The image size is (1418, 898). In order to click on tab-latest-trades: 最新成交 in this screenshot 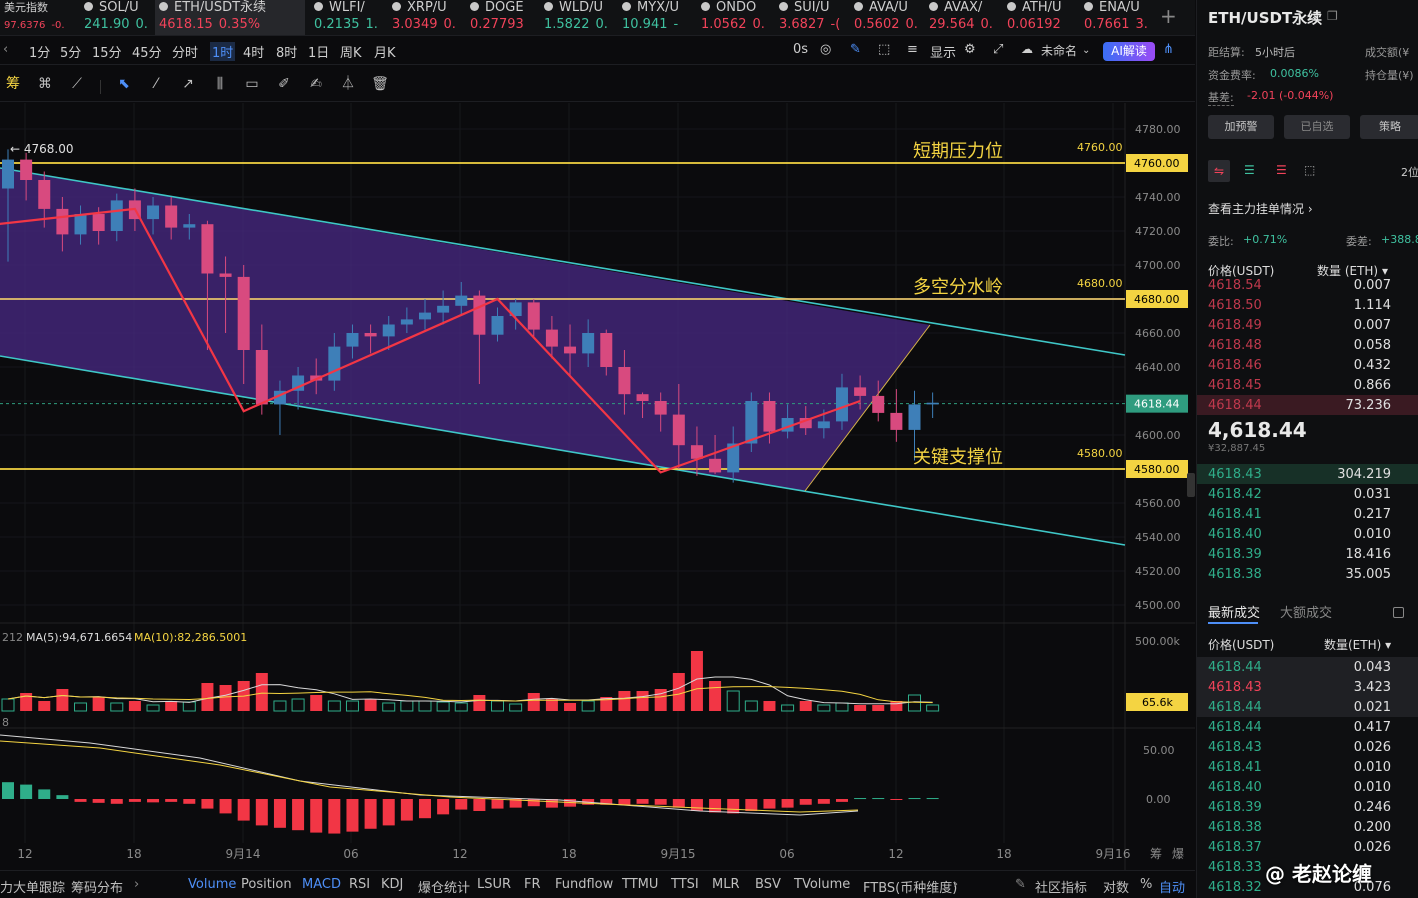, I will do `click(1234, 613)`.